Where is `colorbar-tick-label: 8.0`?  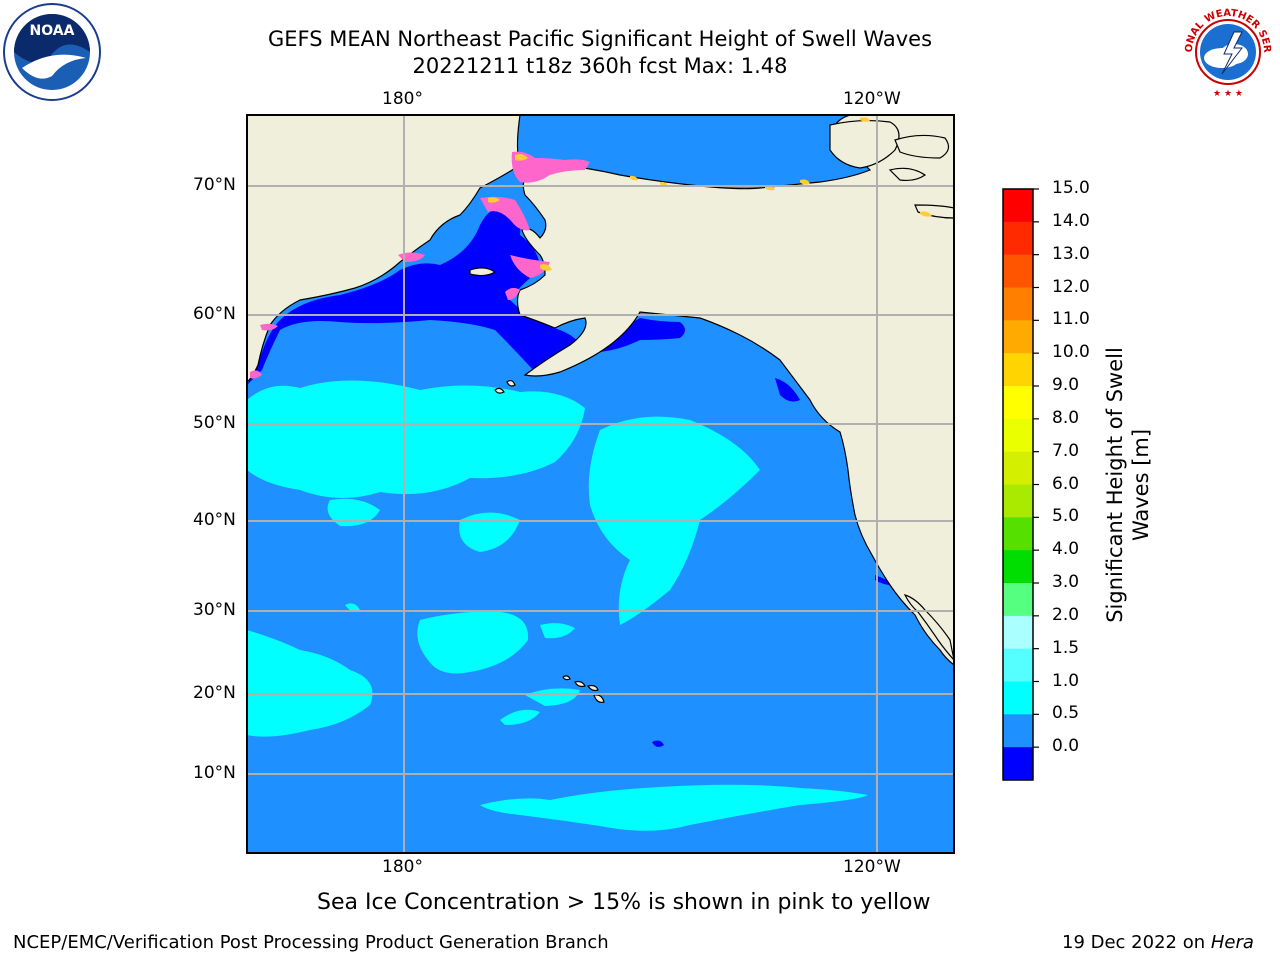 colorbar-tick-label: 8.0 is located at coordinates (1066, 417).